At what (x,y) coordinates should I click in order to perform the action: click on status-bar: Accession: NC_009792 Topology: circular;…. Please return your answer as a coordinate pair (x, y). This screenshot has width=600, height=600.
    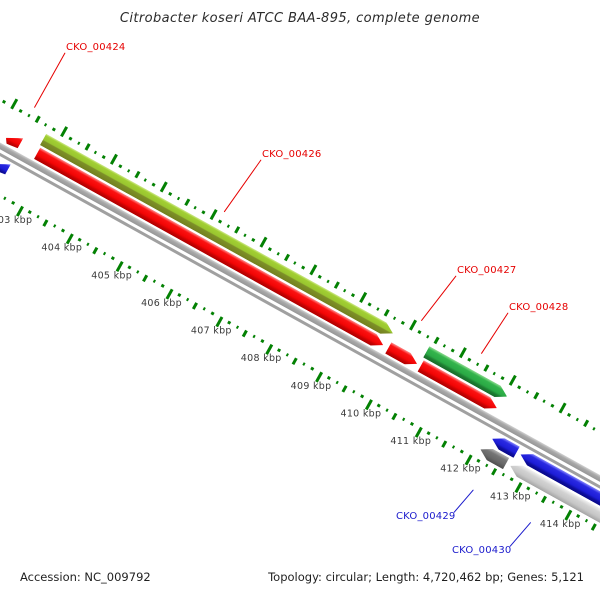
    Looking at the image, I should click on (302, 577).